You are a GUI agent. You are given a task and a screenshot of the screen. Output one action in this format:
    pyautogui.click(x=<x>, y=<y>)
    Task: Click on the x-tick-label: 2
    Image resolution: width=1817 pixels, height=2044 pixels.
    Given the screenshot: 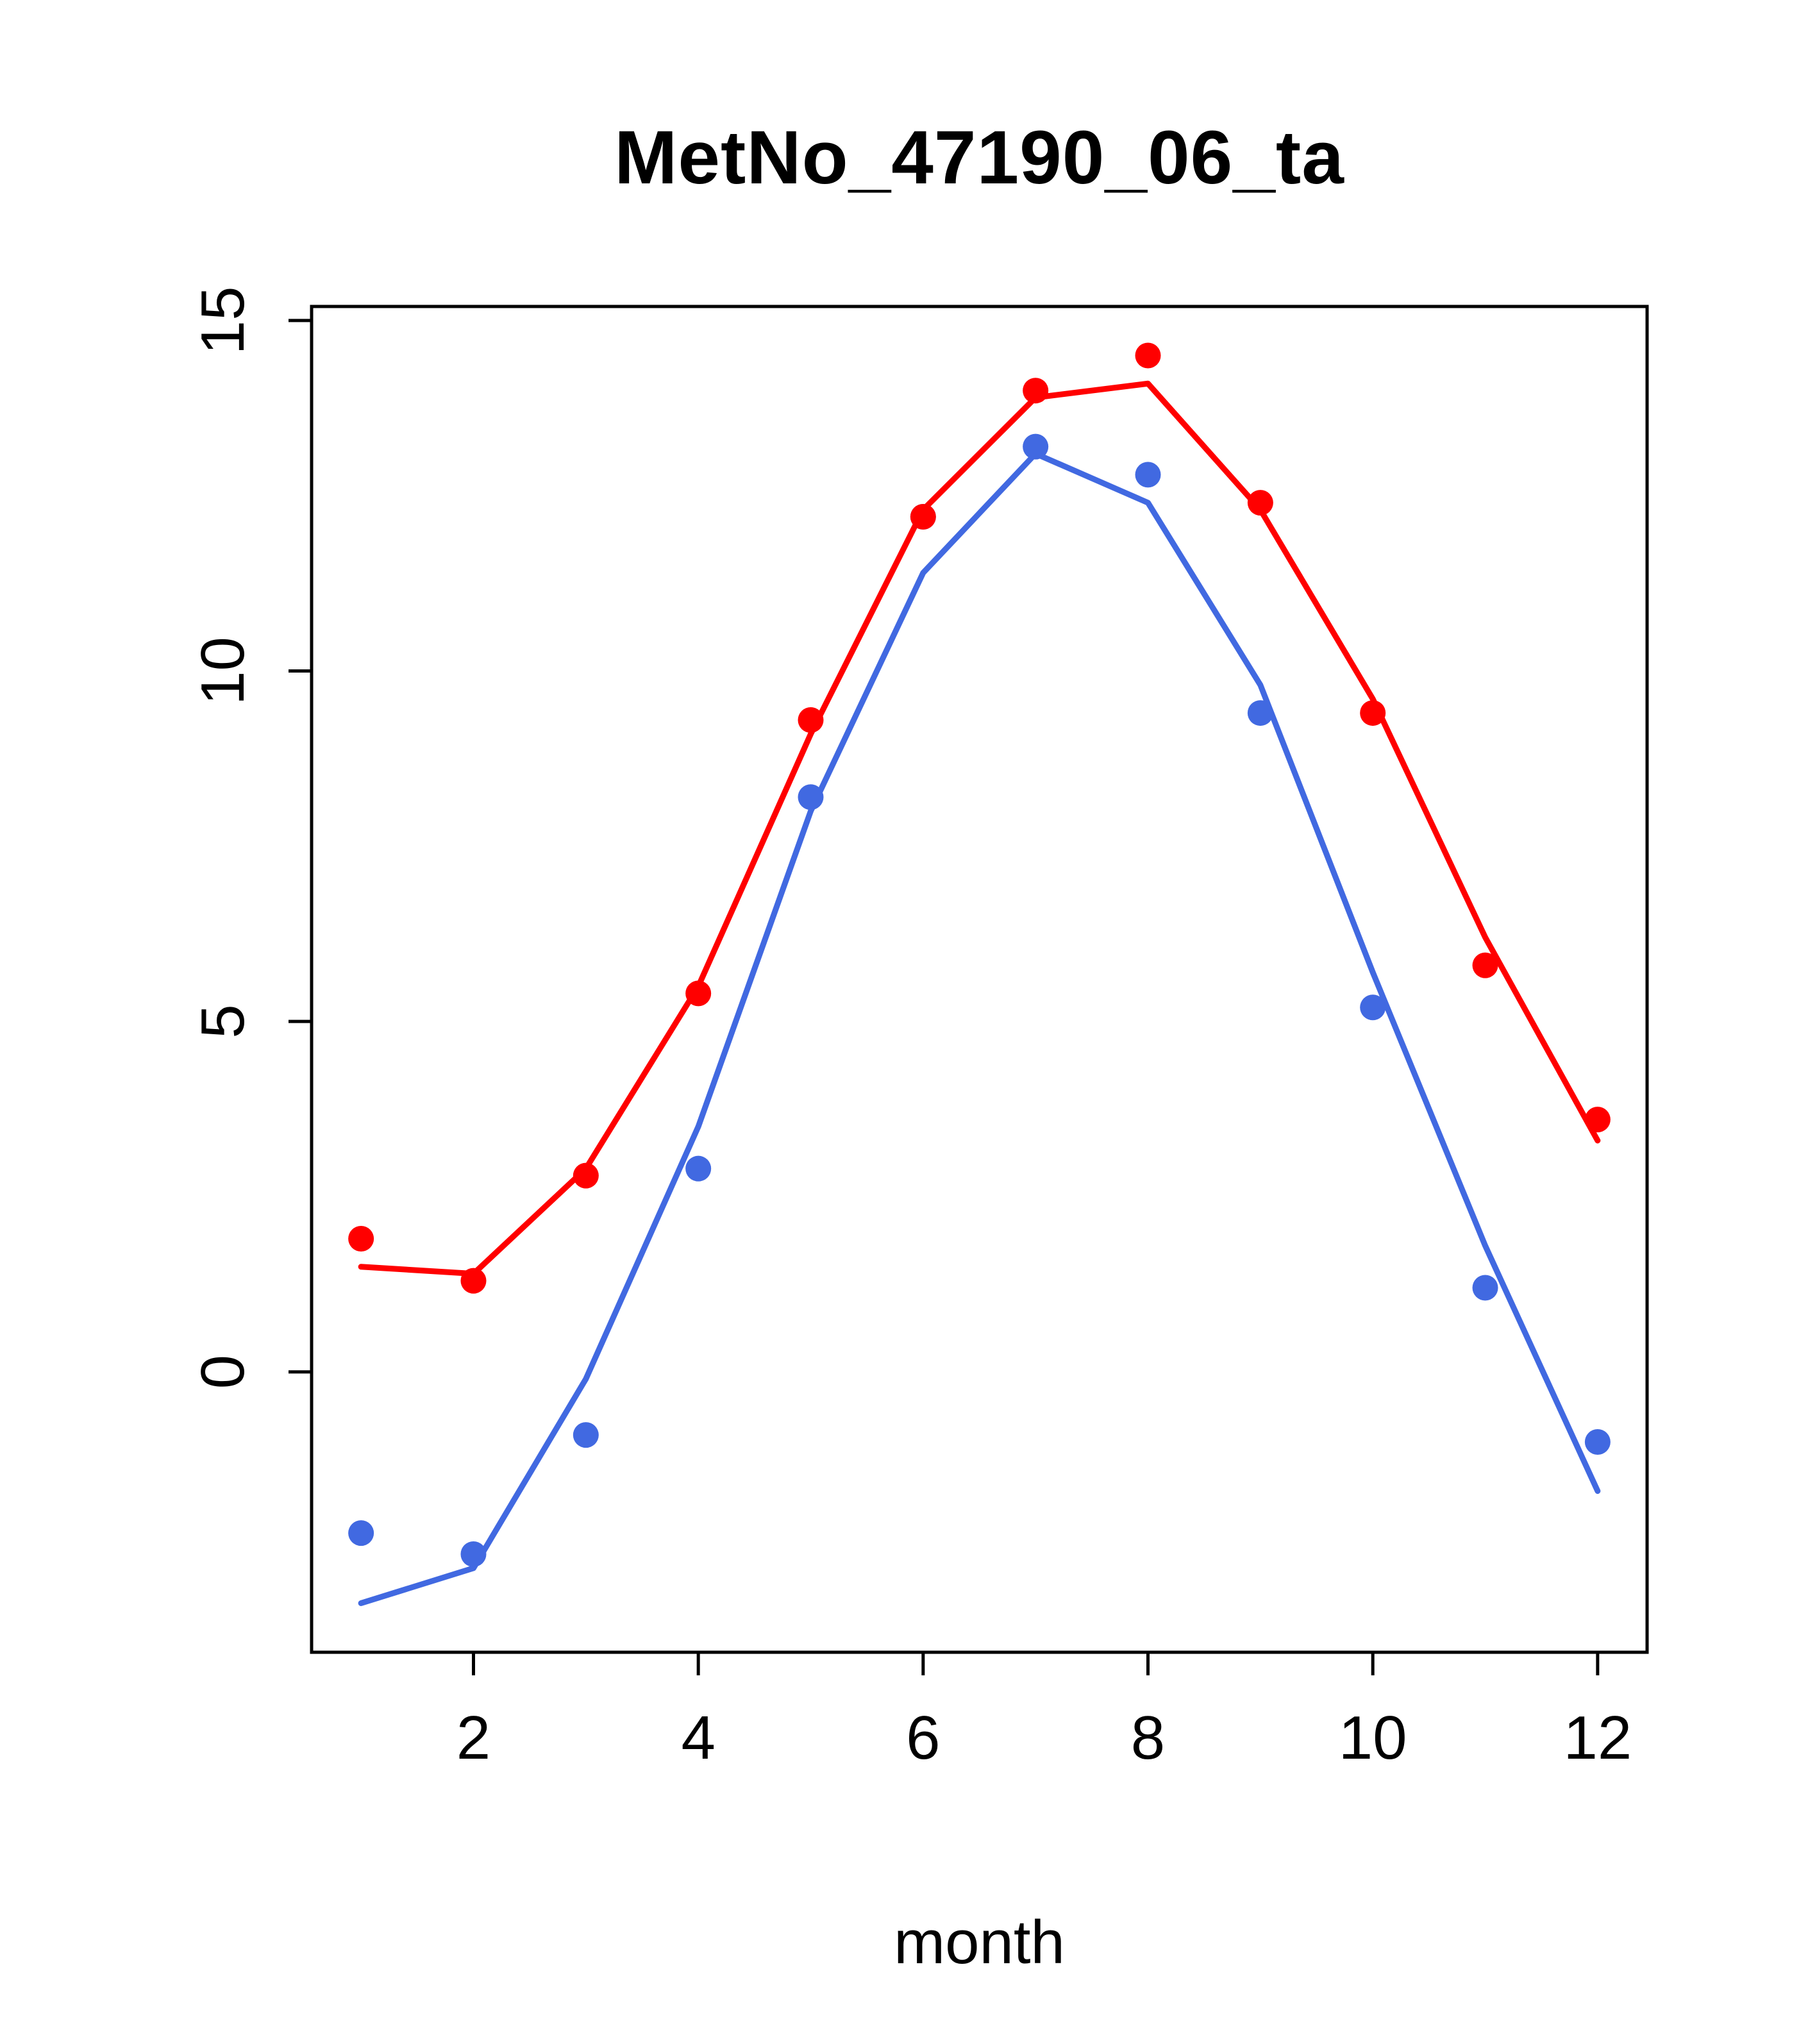 What is the action you would take?
    pyautogui.click(x=473, y=1738)
    